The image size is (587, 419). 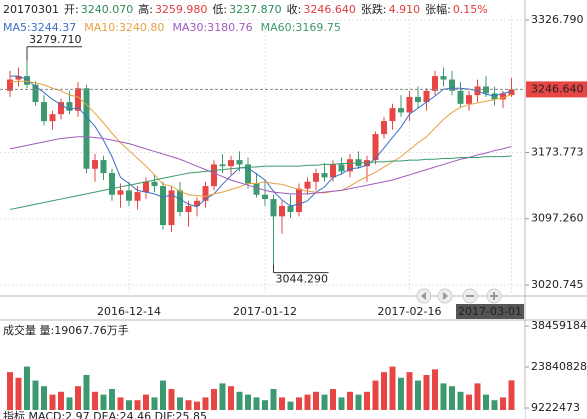 I want to click on last-price-box, so click(x=556, y=89).